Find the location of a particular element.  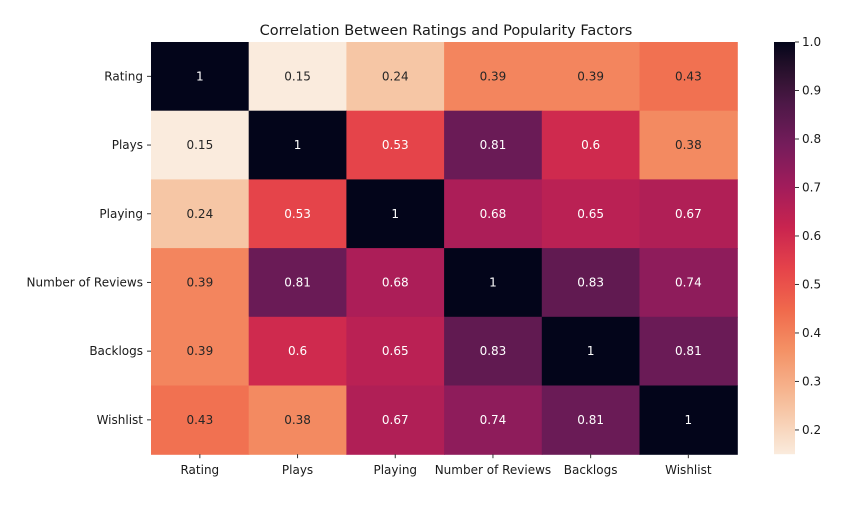

cell-value-label-0-0: 1 is located at coordinates (200, 76).